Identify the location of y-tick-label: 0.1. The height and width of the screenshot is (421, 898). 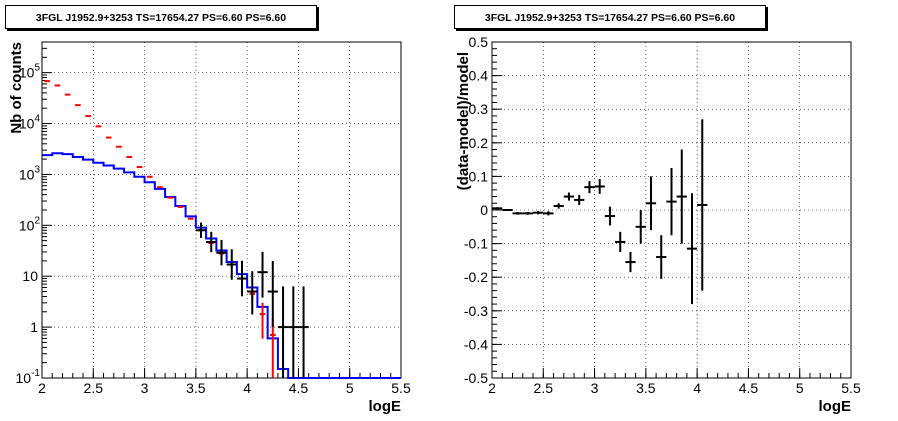
(479, 176).